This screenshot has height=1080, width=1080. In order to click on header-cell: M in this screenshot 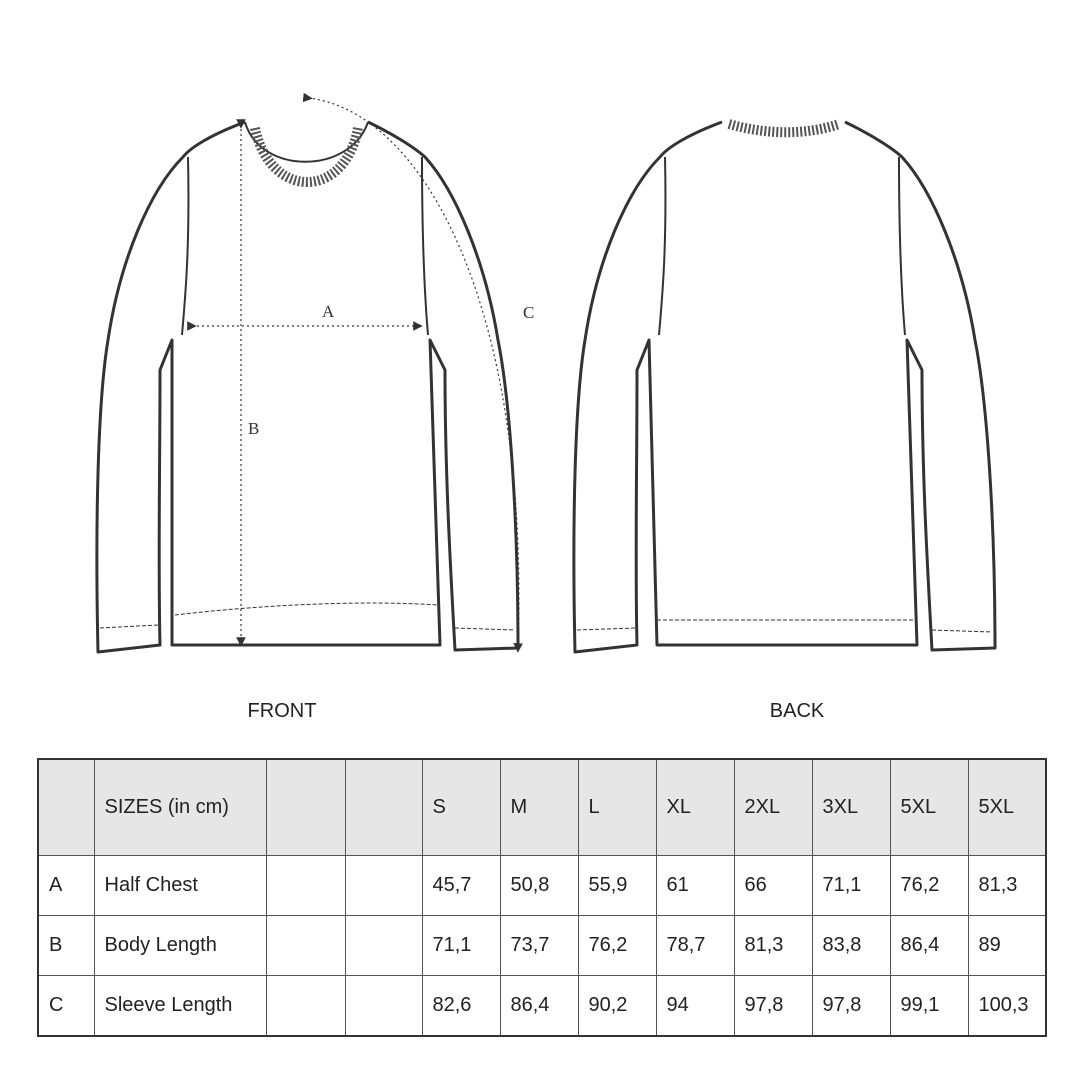, I will do `click(539, 807)`.